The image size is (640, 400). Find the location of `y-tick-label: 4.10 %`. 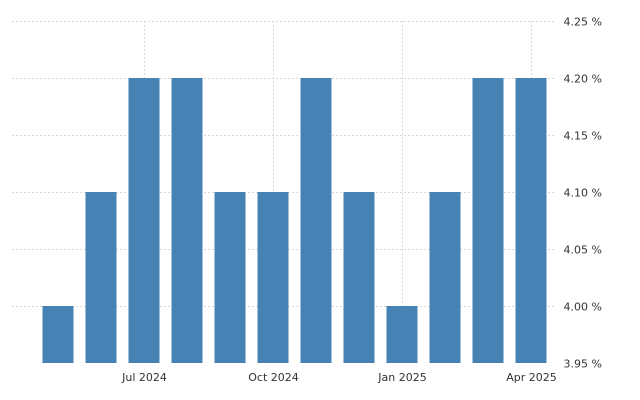

y-tick-label: 4.10 % is located at coordinates (583, 193).